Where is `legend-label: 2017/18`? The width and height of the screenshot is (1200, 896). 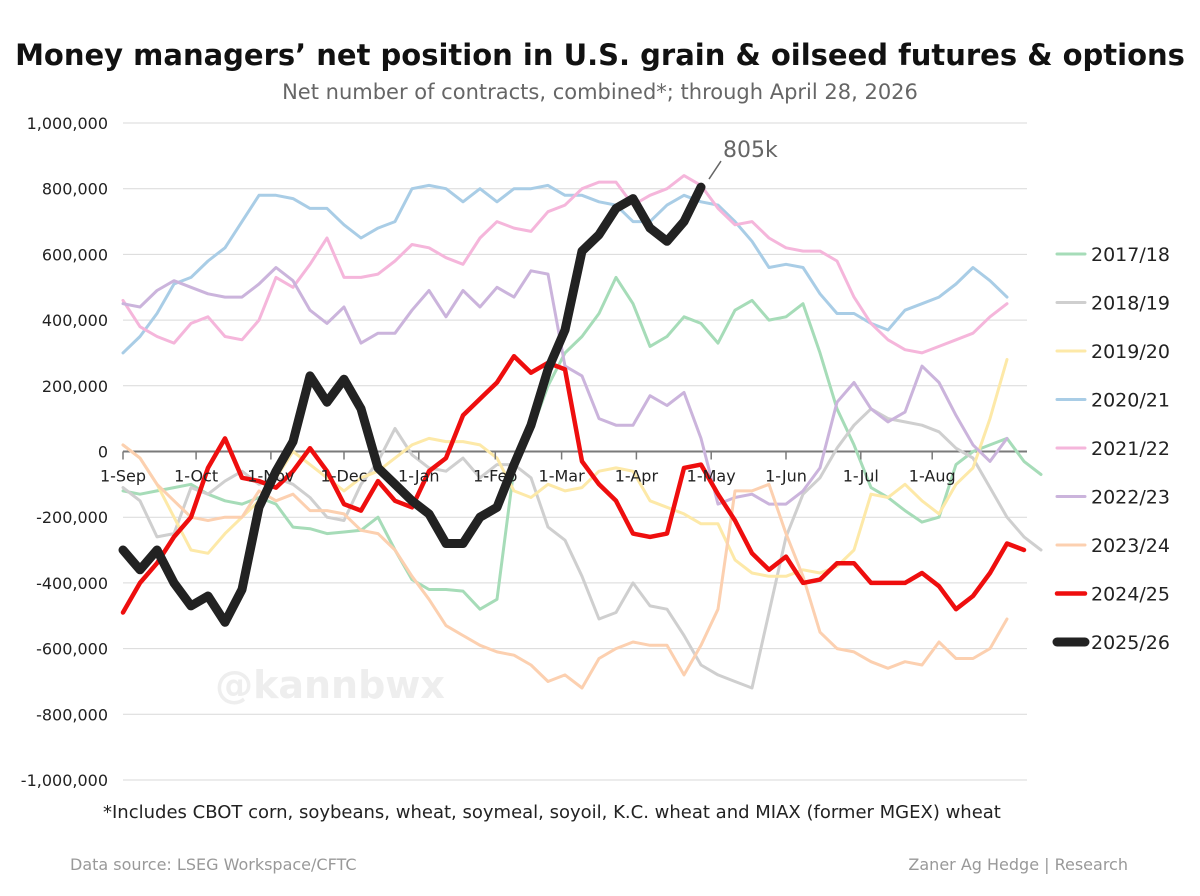
legend-label: 2017/18 is located at coordinates (1130, 255).